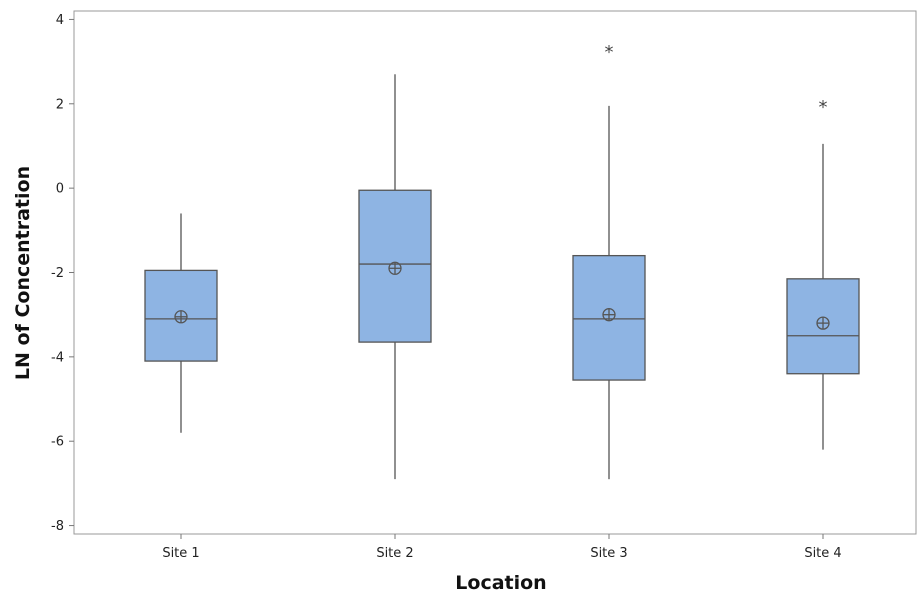  What do you see at coordinates (502, 547) in the screenshot?
I see `x-axis: Site 1 Site 2 Site 3 Site 4` at bounding box center [502, 547].